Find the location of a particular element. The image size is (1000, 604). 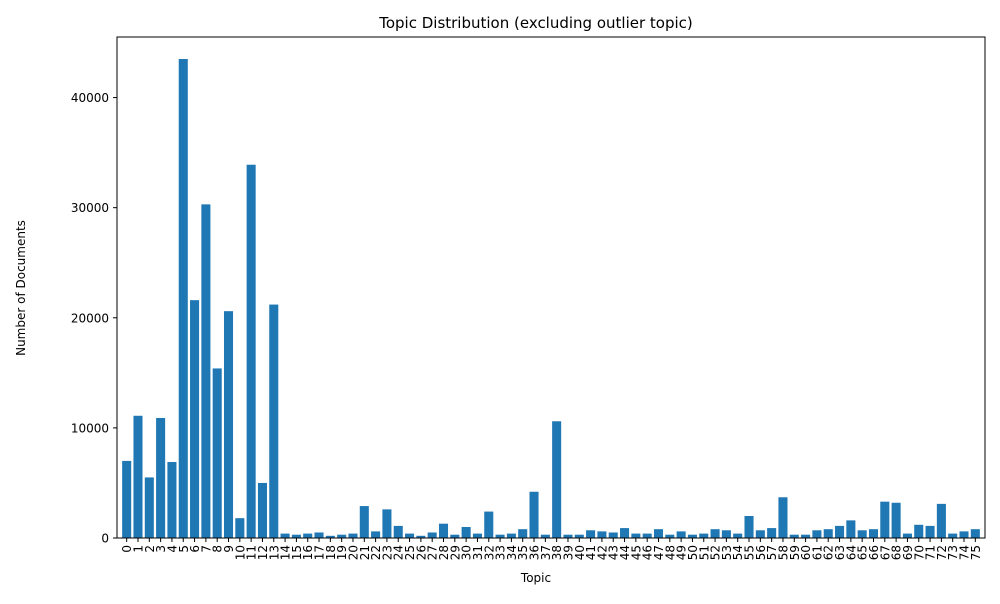

y-tick-label: 0 is located at coordinates (105, 539).